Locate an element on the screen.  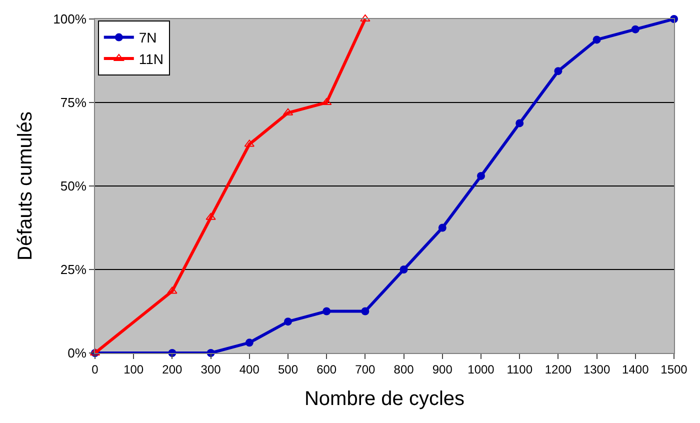
legend-label: 11N is located at coordinates (151, 58).